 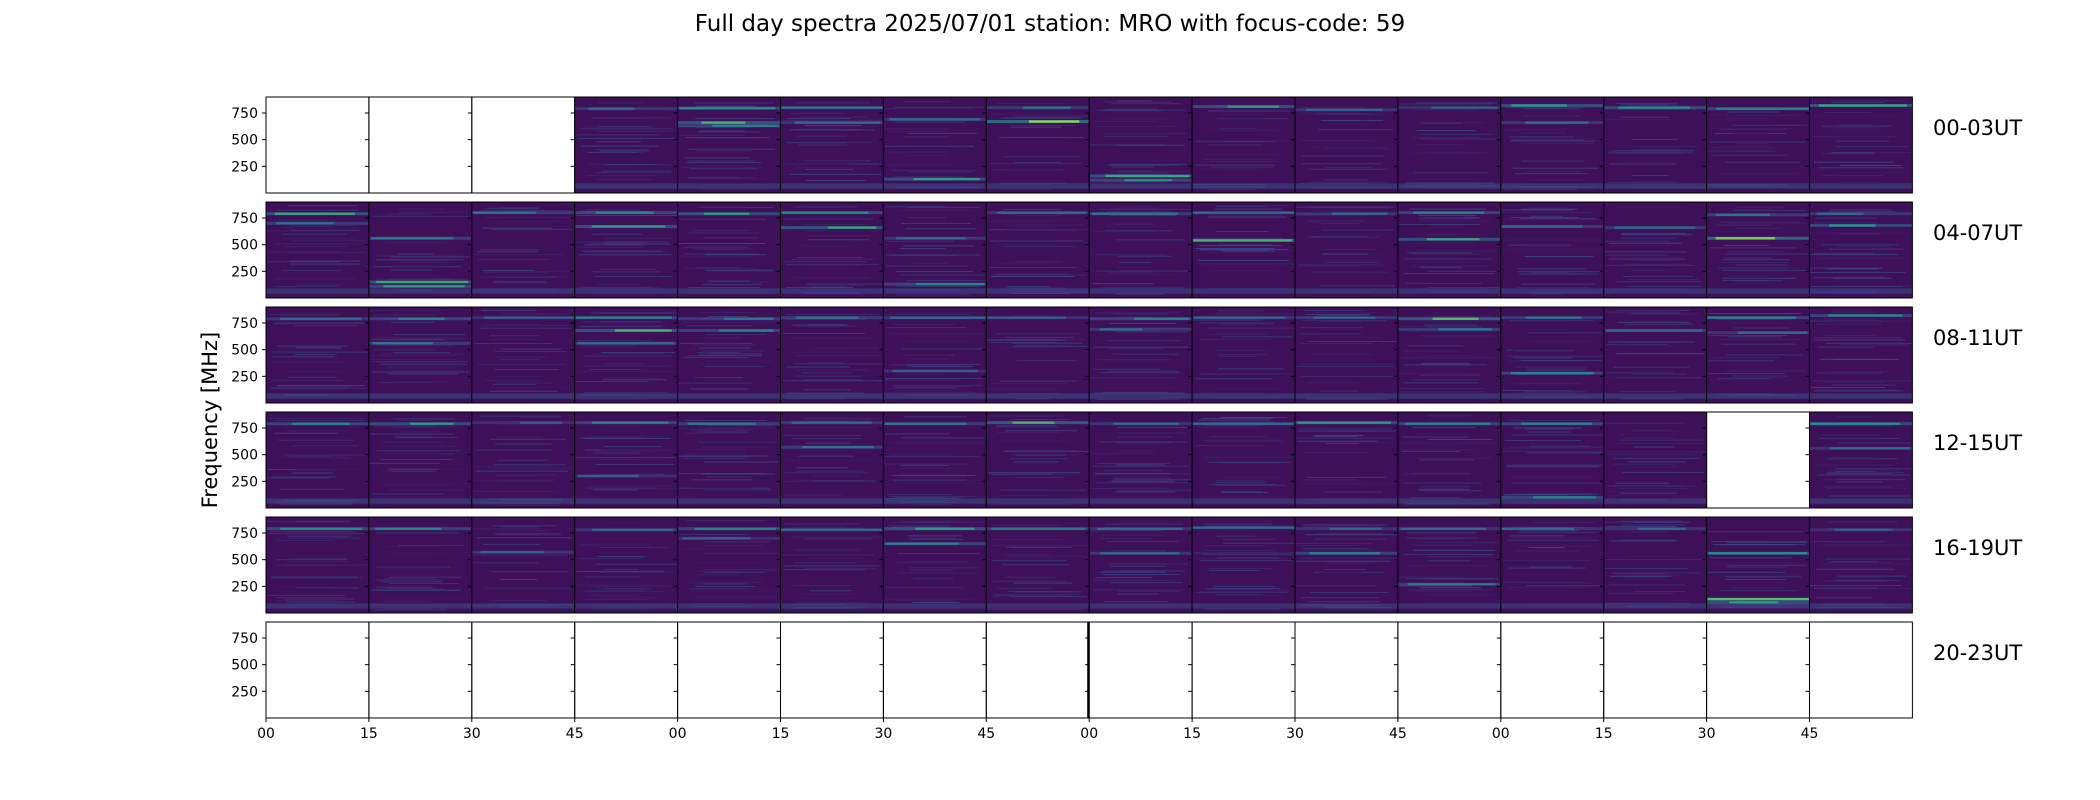 I want to click on spectra-row: 250 500 750 12-15UT, so click(x=1126, y=460).